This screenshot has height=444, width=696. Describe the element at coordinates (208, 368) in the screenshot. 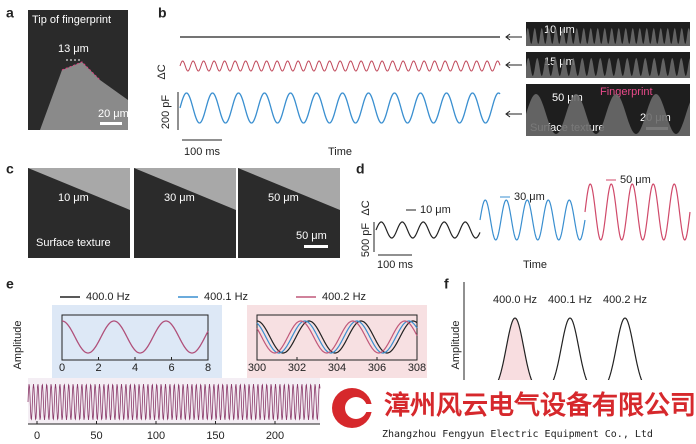

I see `tick-label: 8` at that location.